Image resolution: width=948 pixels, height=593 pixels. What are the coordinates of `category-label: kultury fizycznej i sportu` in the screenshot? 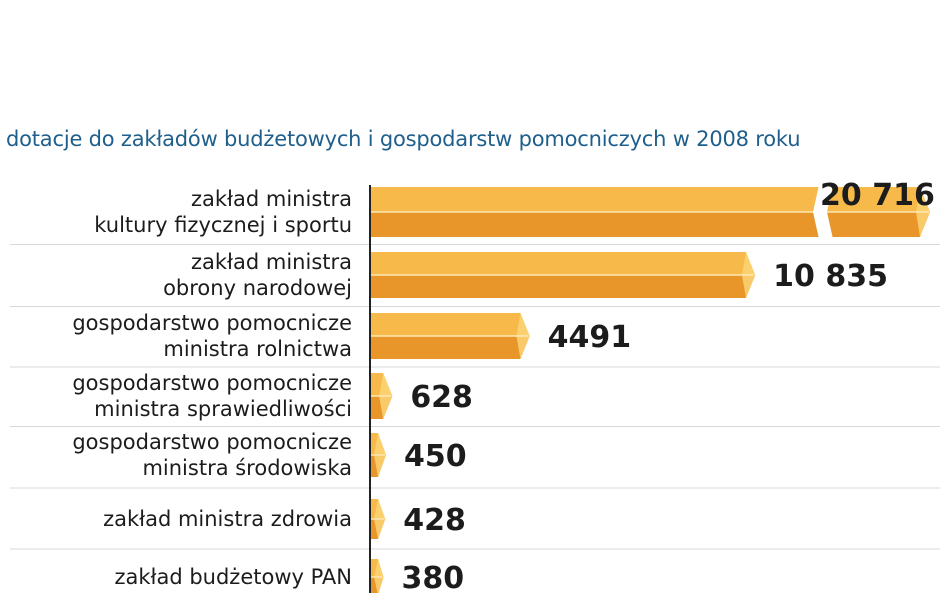 It's located at (223, 225).